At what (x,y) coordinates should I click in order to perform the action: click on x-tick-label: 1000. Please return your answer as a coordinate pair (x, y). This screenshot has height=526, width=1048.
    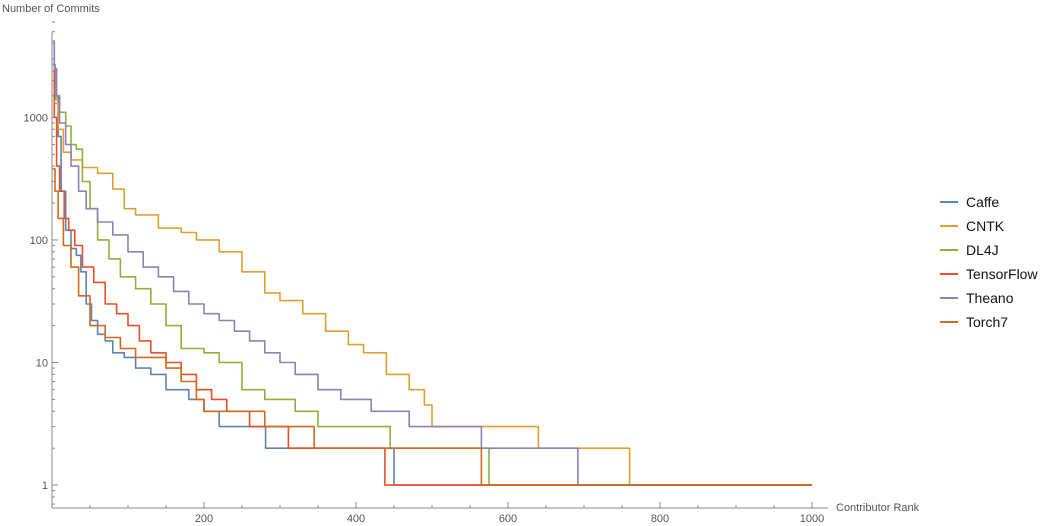
    Looking at the image, I should click on (812, 519).